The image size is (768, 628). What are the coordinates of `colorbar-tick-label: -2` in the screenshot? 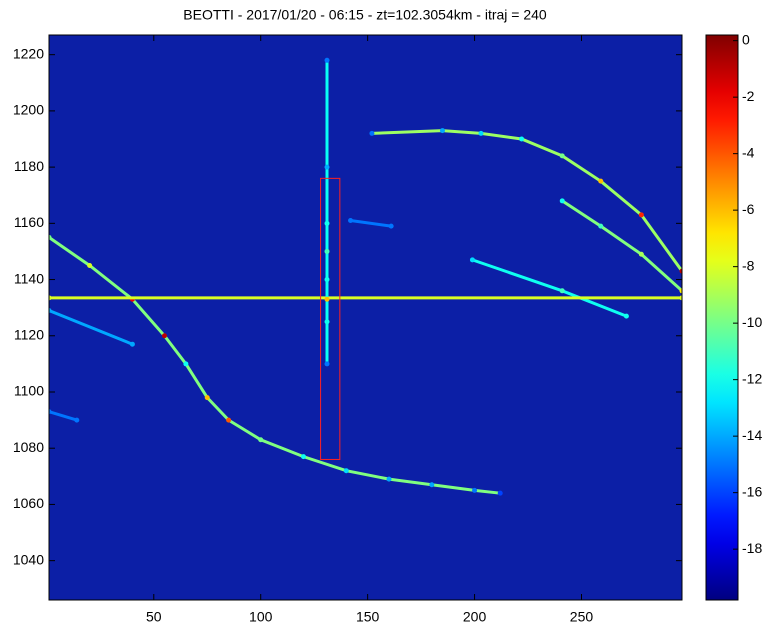 It's located at (748, 96).